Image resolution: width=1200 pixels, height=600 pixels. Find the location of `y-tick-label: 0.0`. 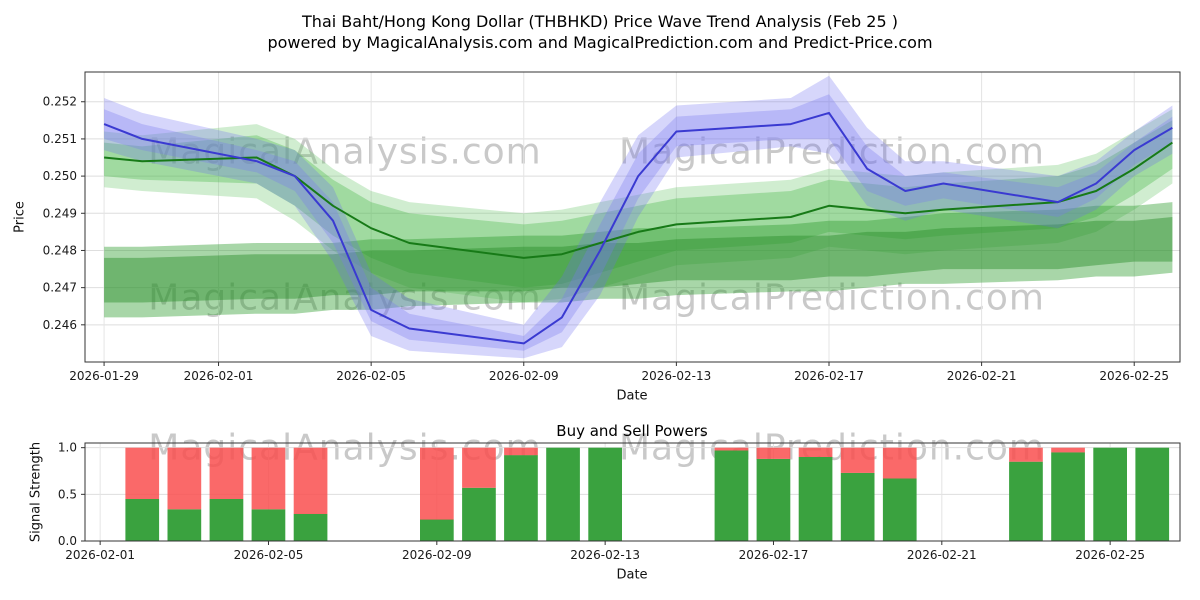

y-tick-label: 0.0 is located at coordinates (67, 541).